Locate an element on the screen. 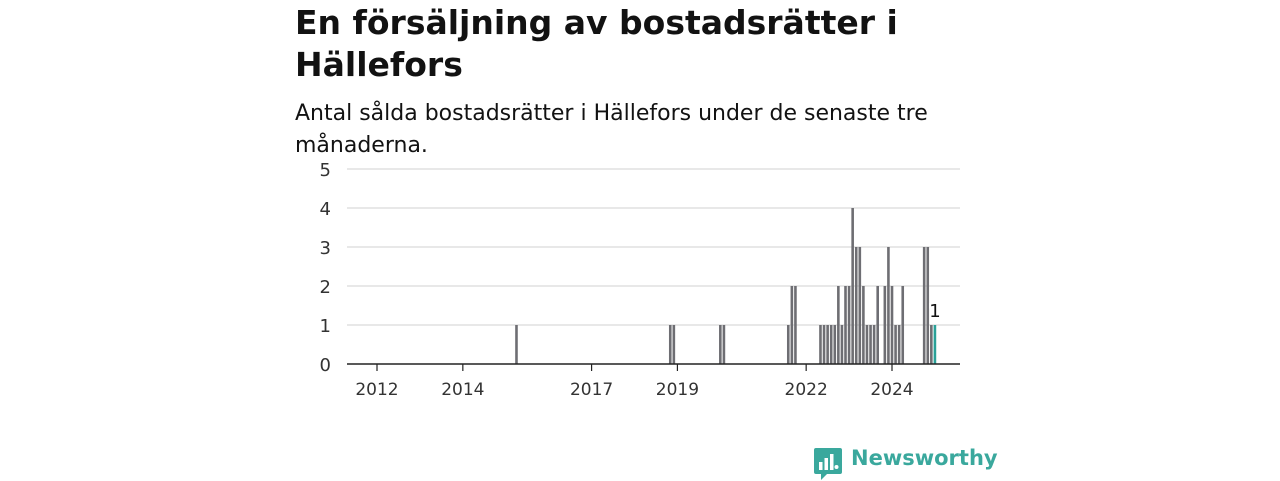 The image size is (1280, 481). y-tick-label: 0 is located at coordinates (325, 365).